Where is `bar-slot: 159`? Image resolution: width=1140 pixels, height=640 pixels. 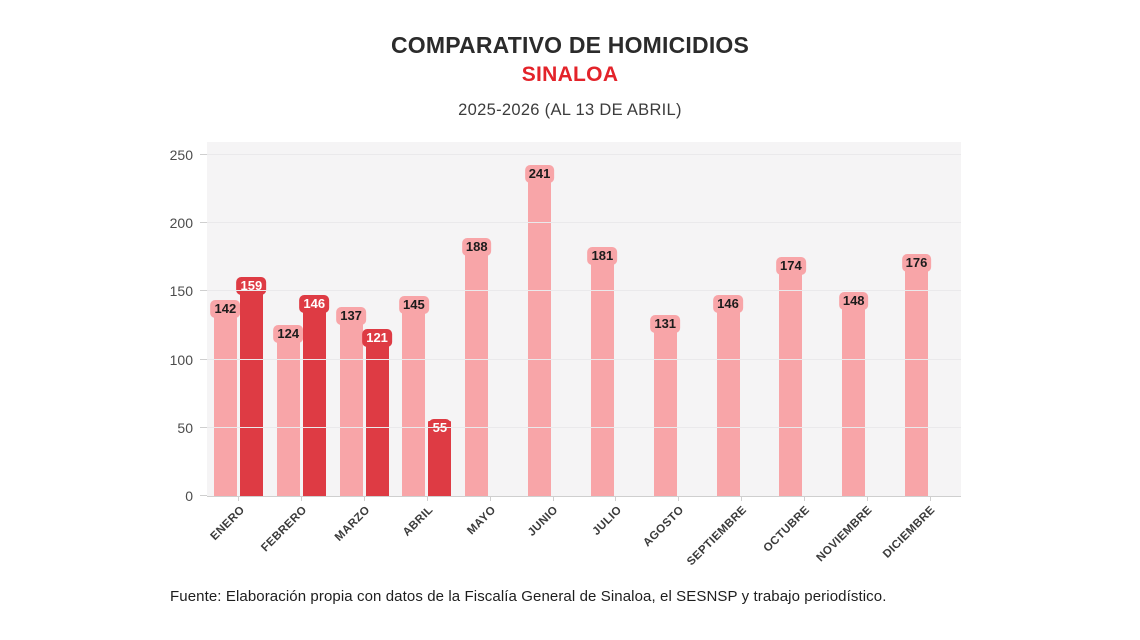
bar-slot: 159 is located at coordinates (251, 386).